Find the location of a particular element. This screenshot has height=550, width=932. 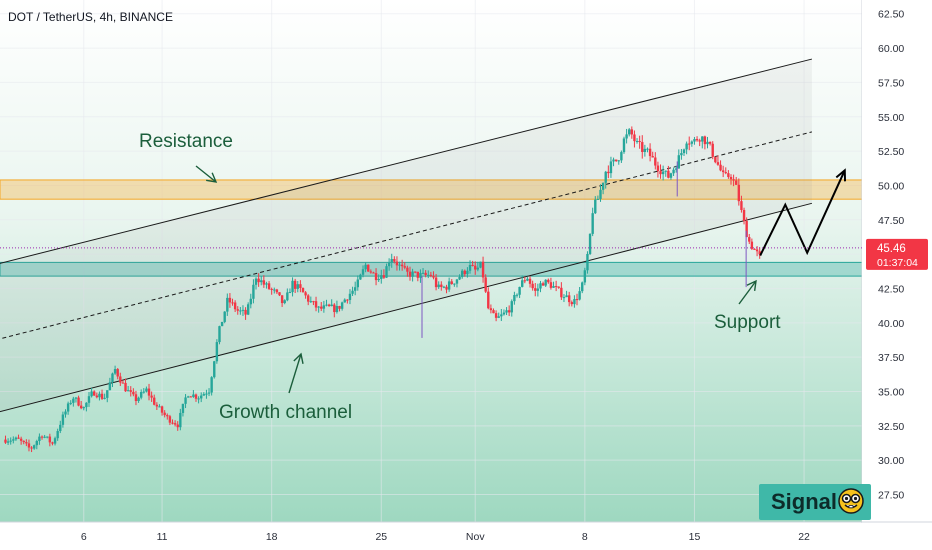

signal-badge: Signal is located at coordinates (815, 502).